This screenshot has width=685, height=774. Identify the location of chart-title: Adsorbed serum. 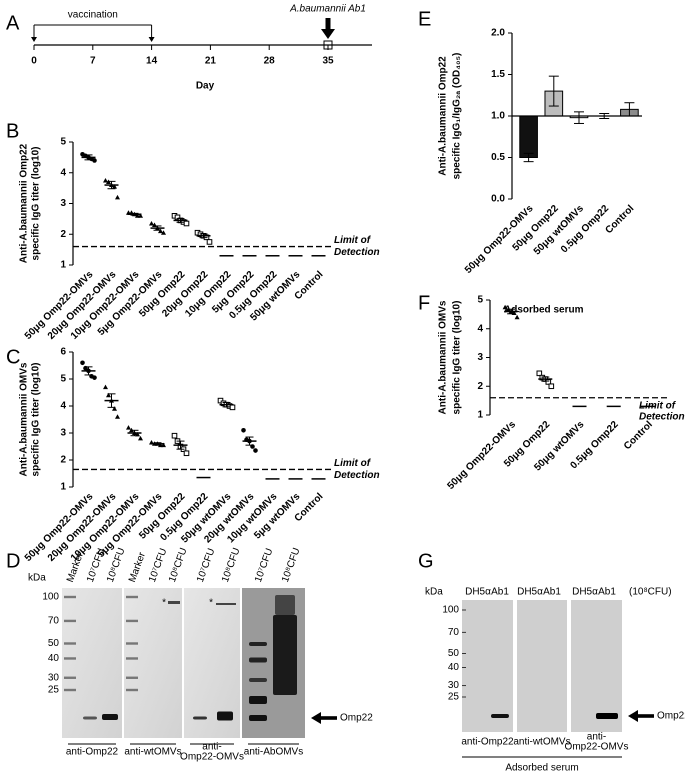
(544, 310).